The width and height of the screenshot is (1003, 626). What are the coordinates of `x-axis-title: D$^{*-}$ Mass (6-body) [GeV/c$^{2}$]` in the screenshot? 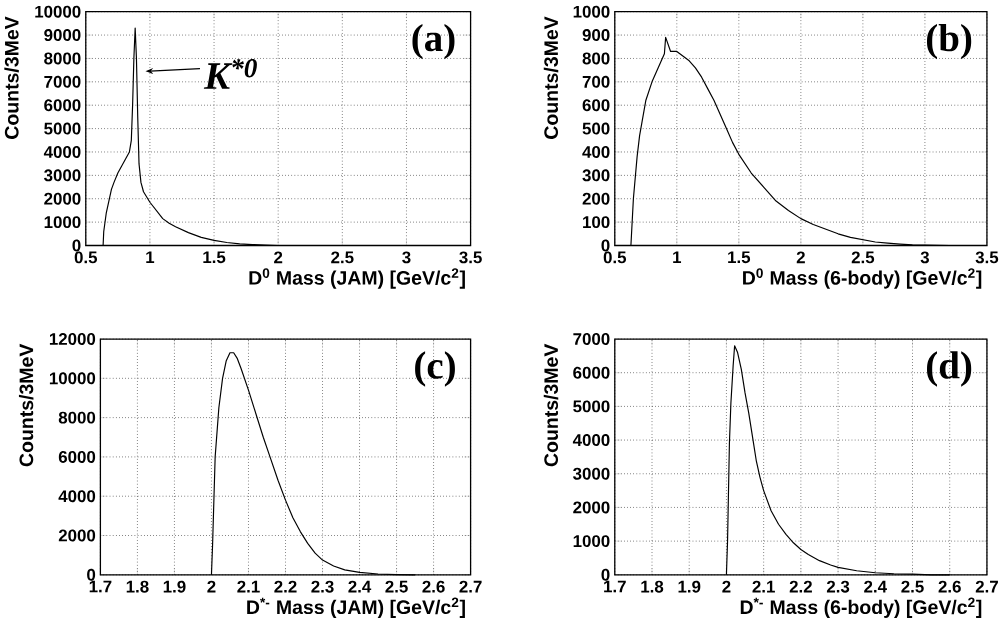 It's located at (861, 607).